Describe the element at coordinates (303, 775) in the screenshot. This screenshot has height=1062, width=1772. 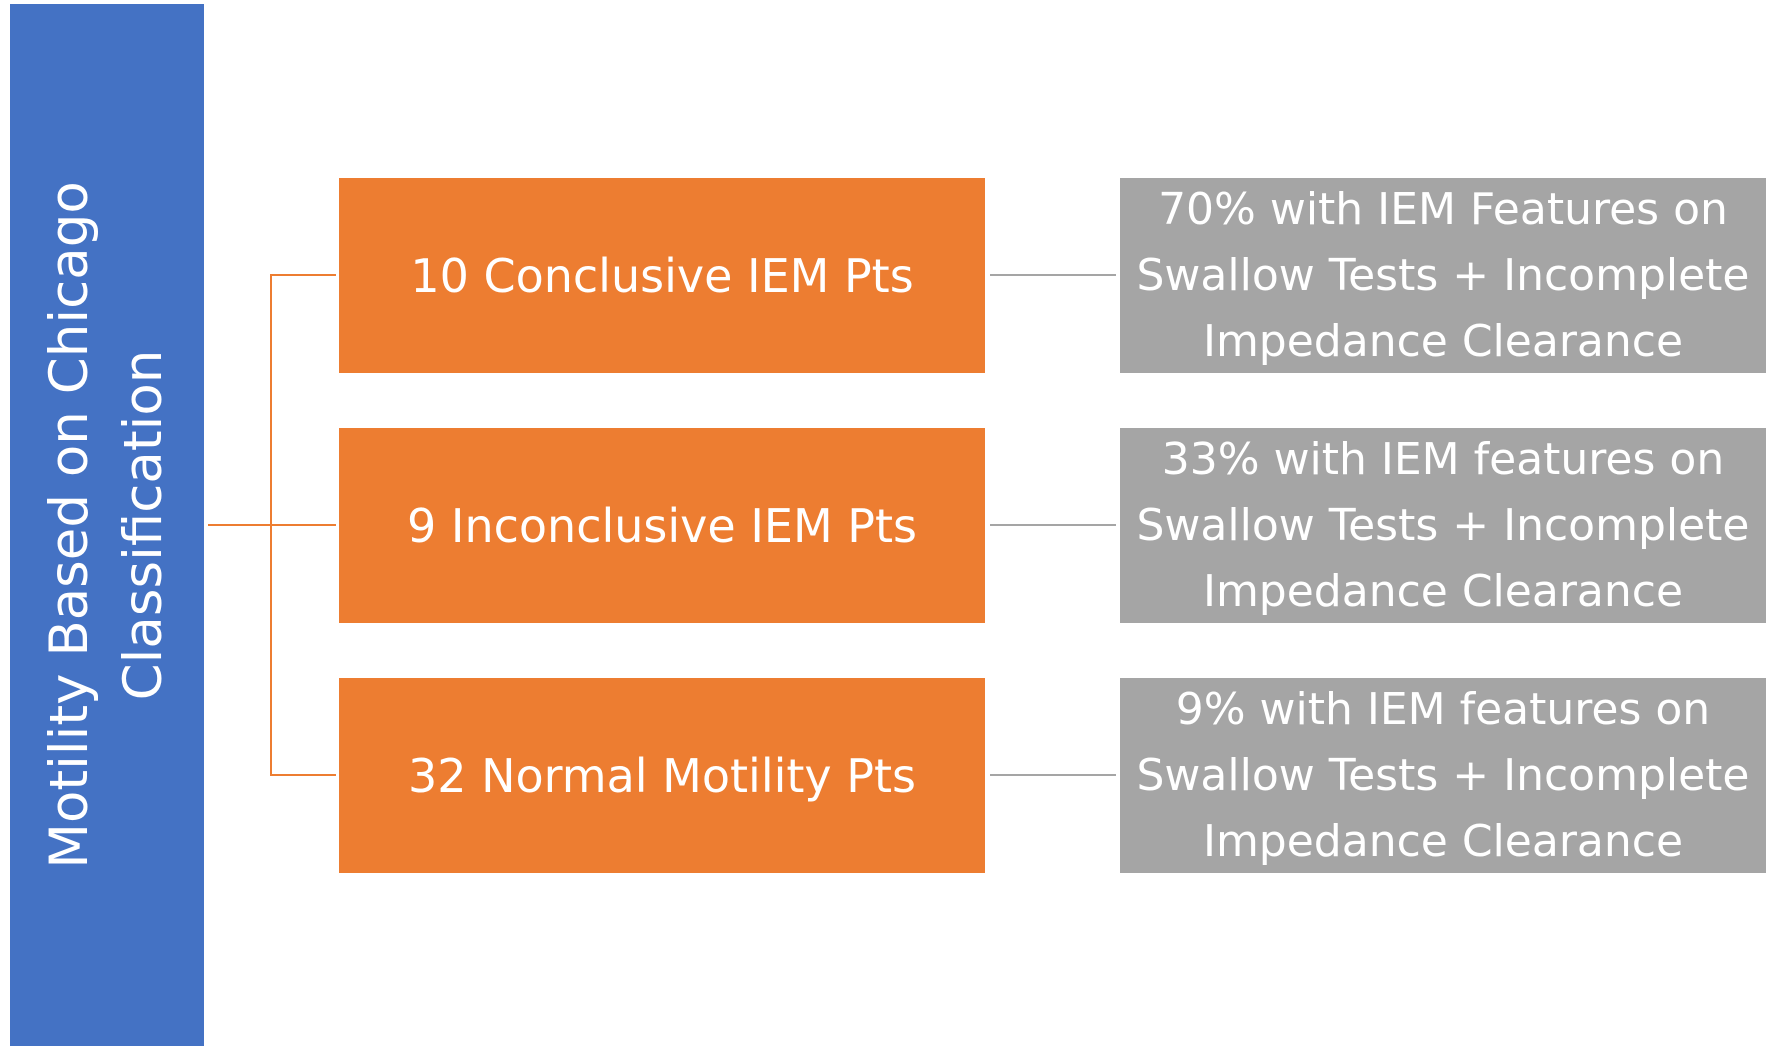
I see `branch-3-connector` at that location.